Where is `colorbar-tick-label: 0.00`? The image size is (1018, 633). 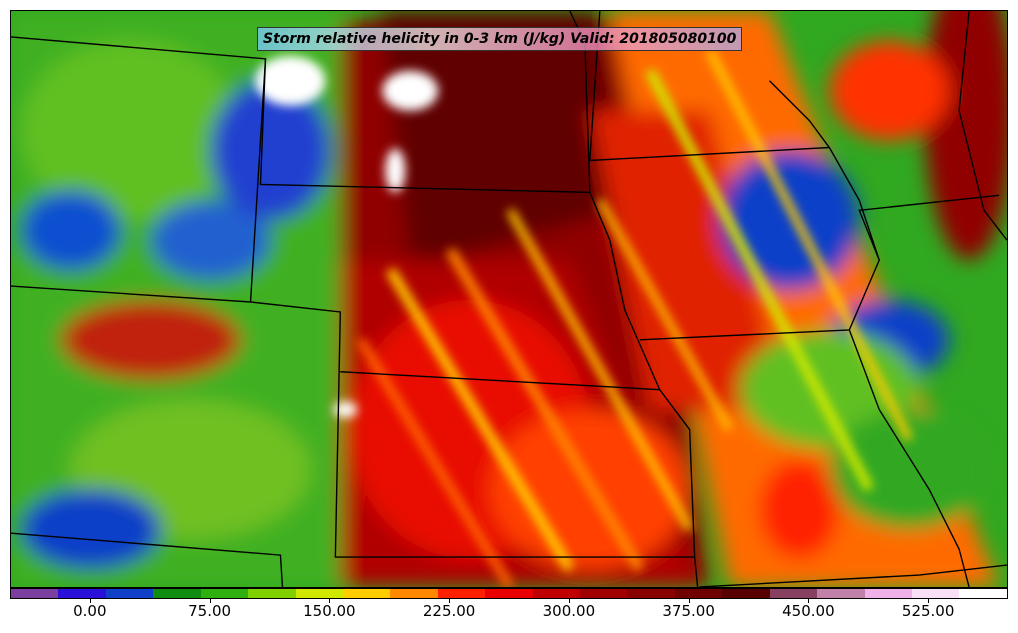 colorbar-tick-label: 0.00 is located at coordinates (90, 611).